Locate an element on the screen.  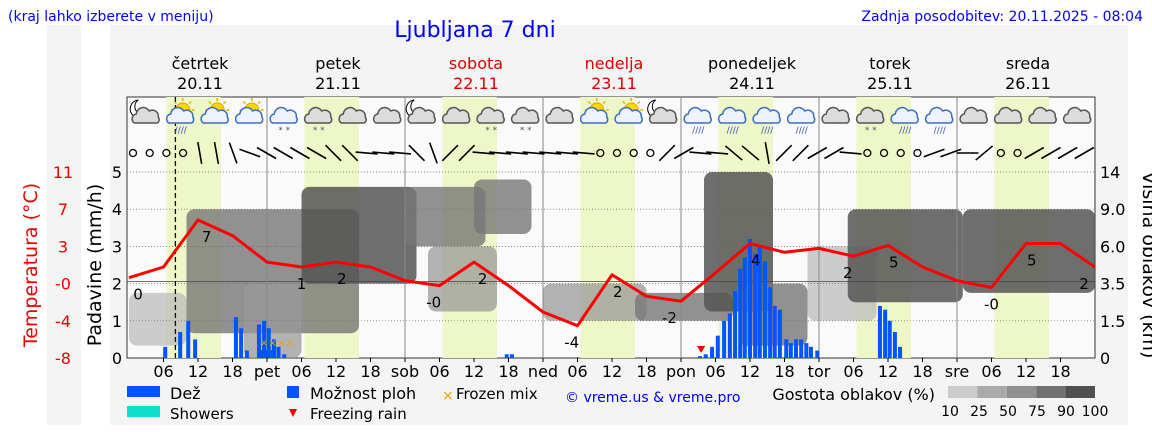
temperature-label: -2 is located at coordinates (669, 318).